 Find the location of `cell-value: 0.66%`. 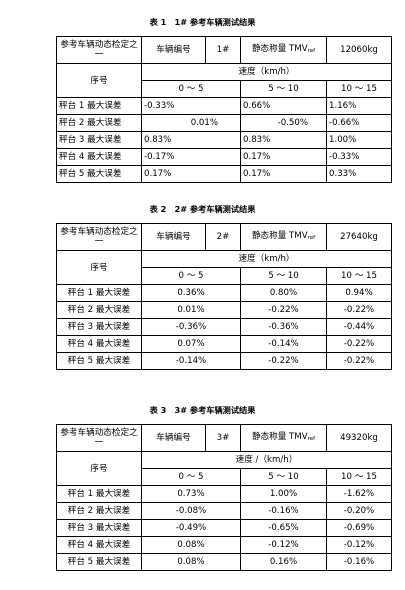

cell-value: 0.66% is located at coordinates (283, 106).